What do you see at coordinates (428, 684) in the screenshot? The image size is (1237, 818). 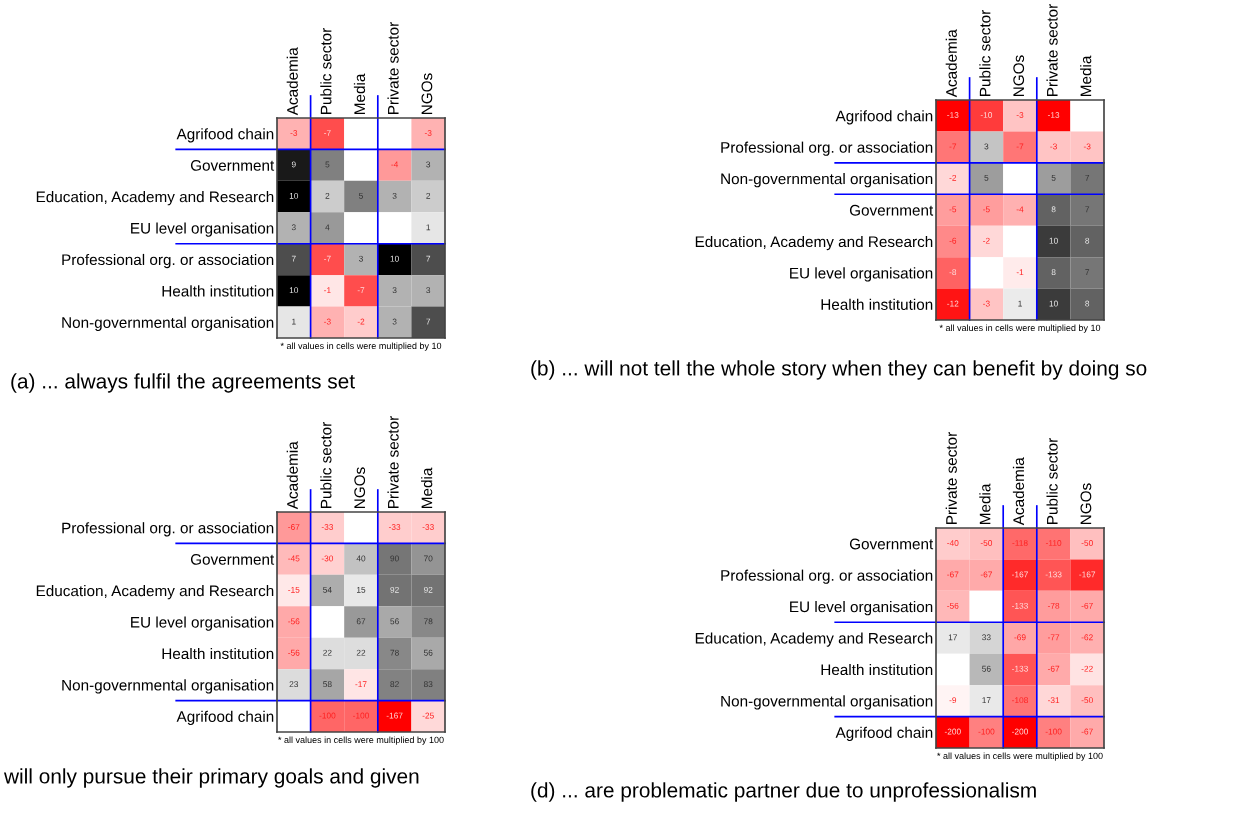 I see `data-label: 83` at bounding box center [428, 684].